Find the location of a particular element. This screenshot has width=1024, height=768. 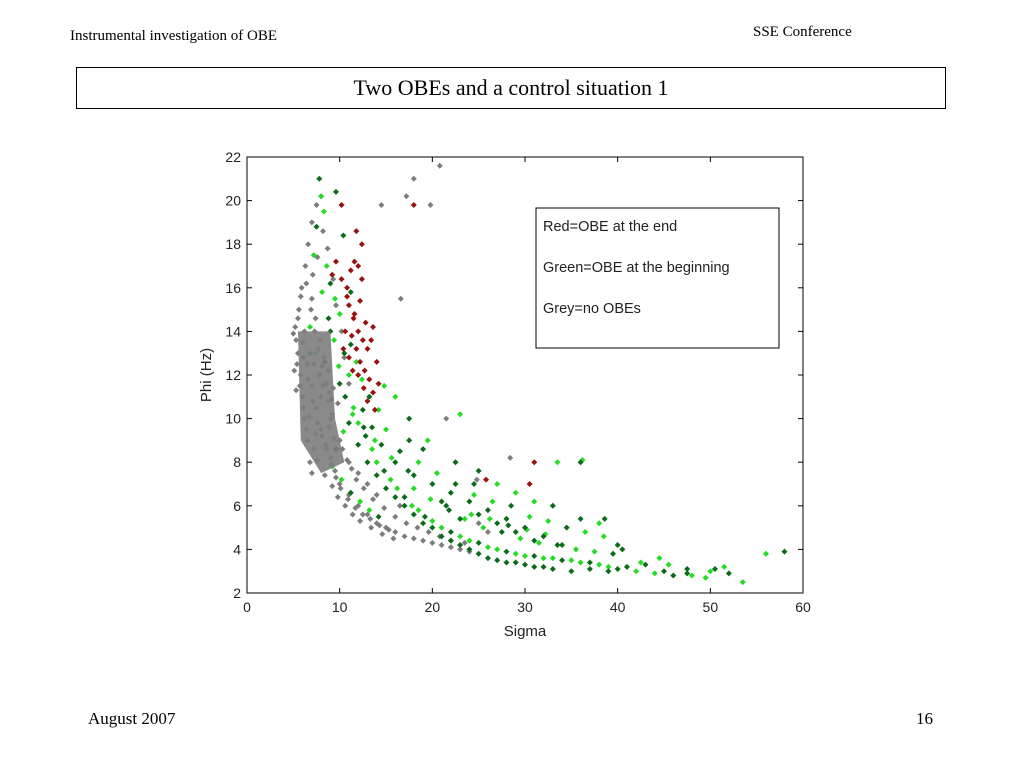

legend-entry: Grey=no OBEs is located at coordinates (592, 309).